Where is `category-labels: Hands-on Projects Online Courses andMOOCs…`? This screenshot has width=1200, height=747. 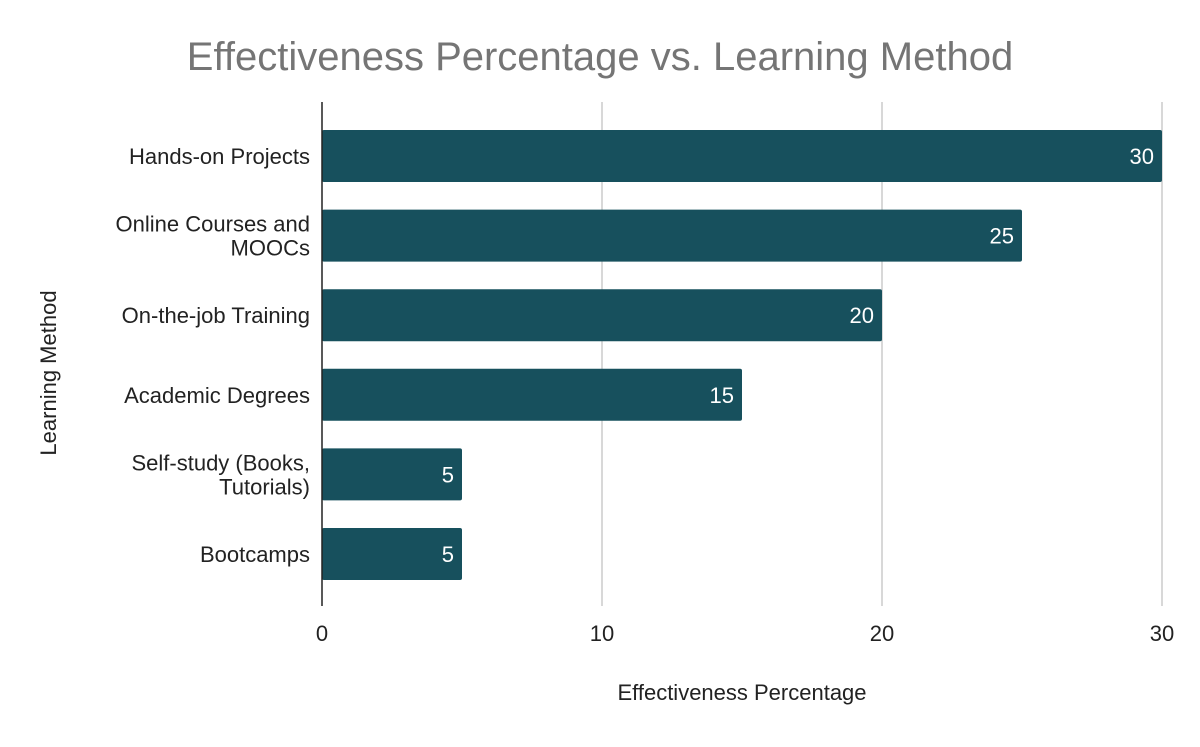 category-labels: Hands-on Projects Online Courses andMOOCs… is located at coordinates (213, 355).